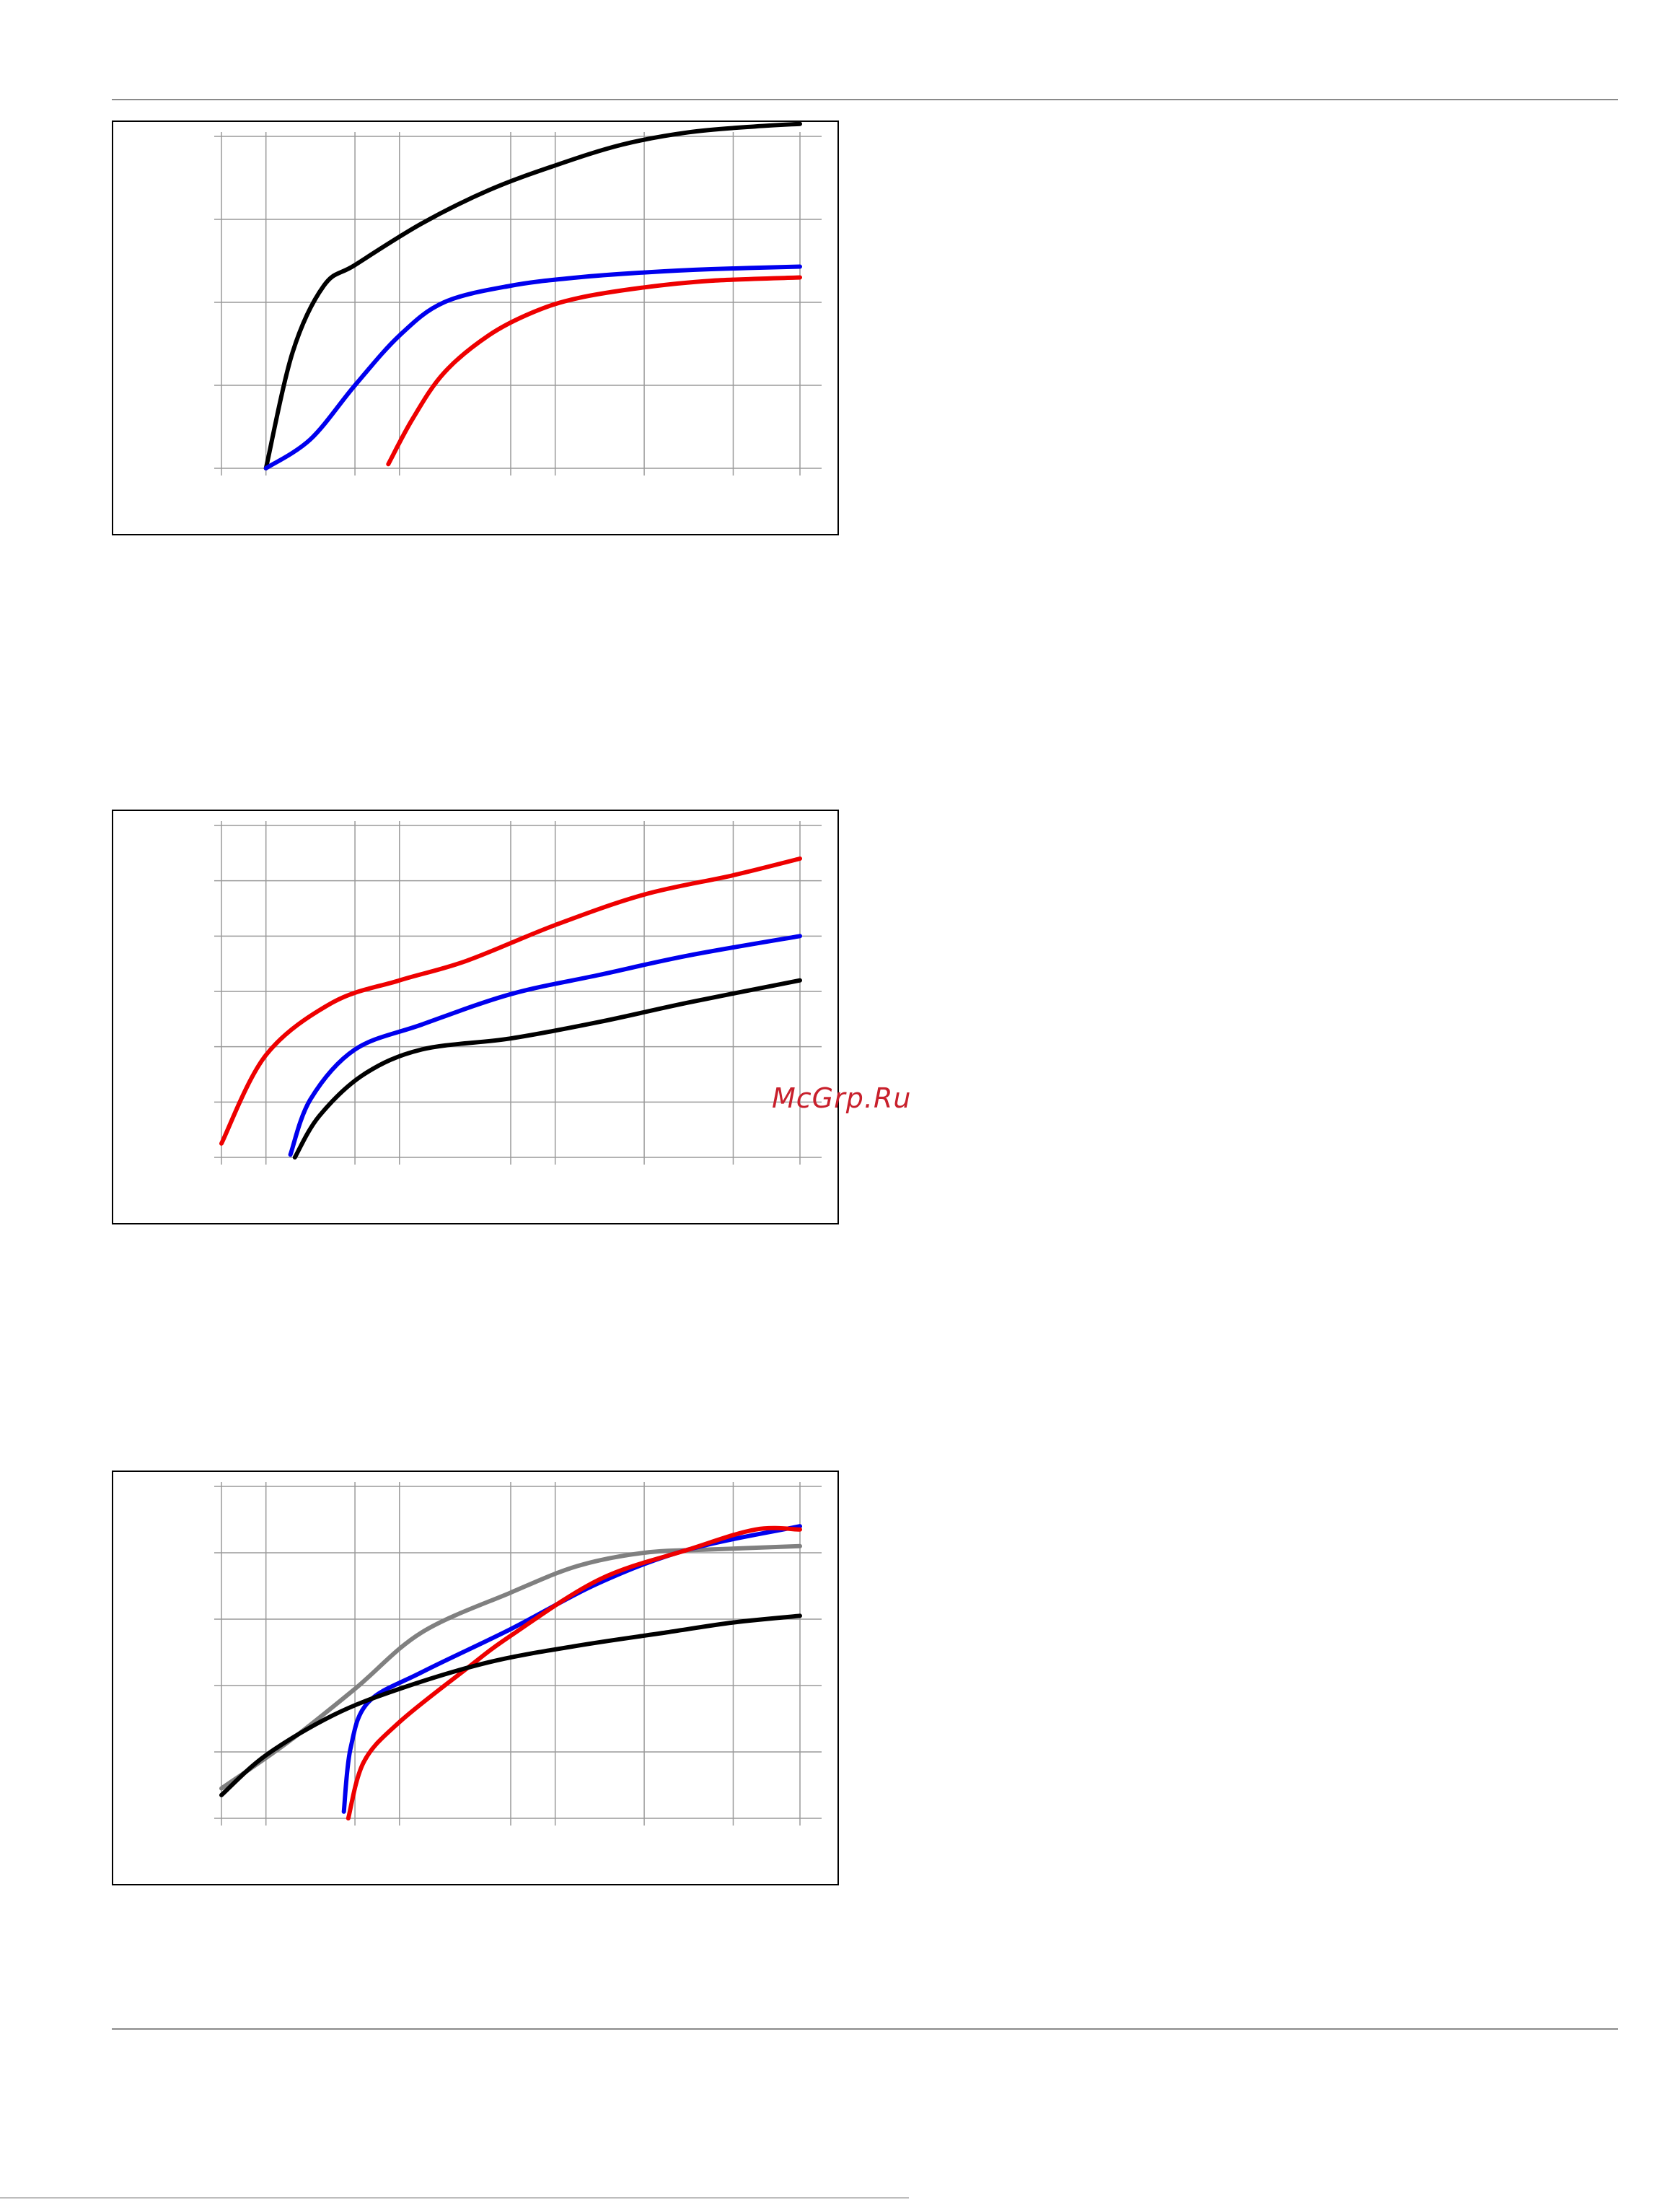 The width and height of the screenshot is (1680, 2200). I want to click on chart-1-grid, so click(518, 304).